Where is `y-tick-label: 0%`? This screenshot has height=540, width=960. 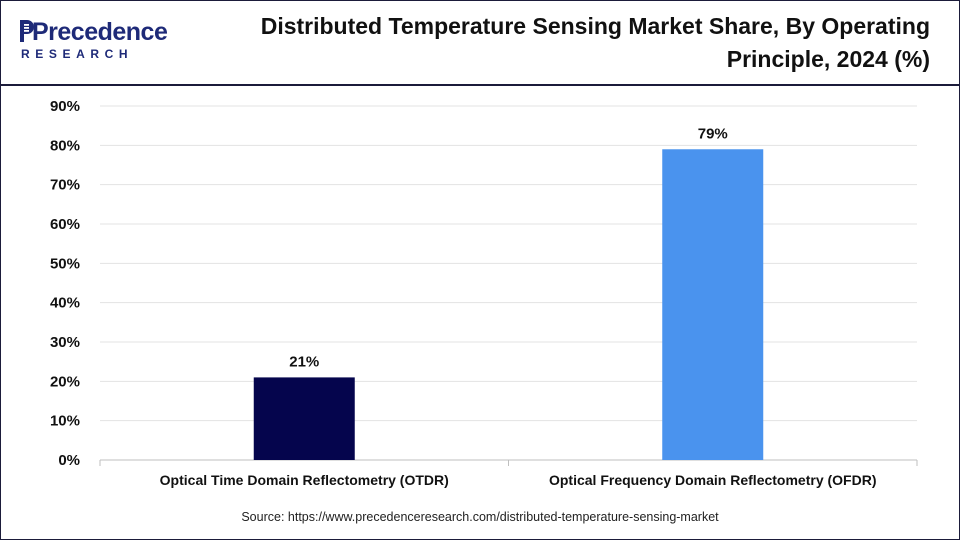
y-tick-label: 0% is located at coordinates (69, 460).